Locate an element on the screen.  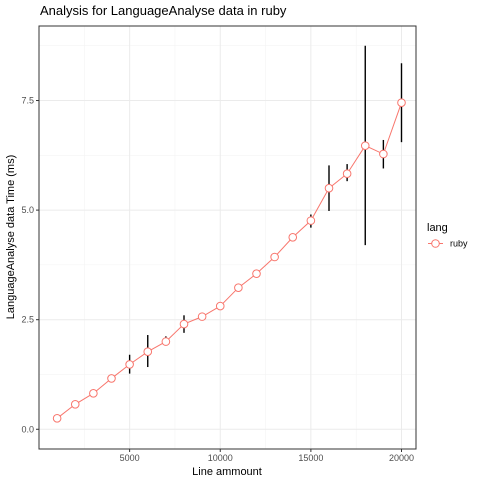
x-tick-label: 5000 is located at coordinates (130, 458).